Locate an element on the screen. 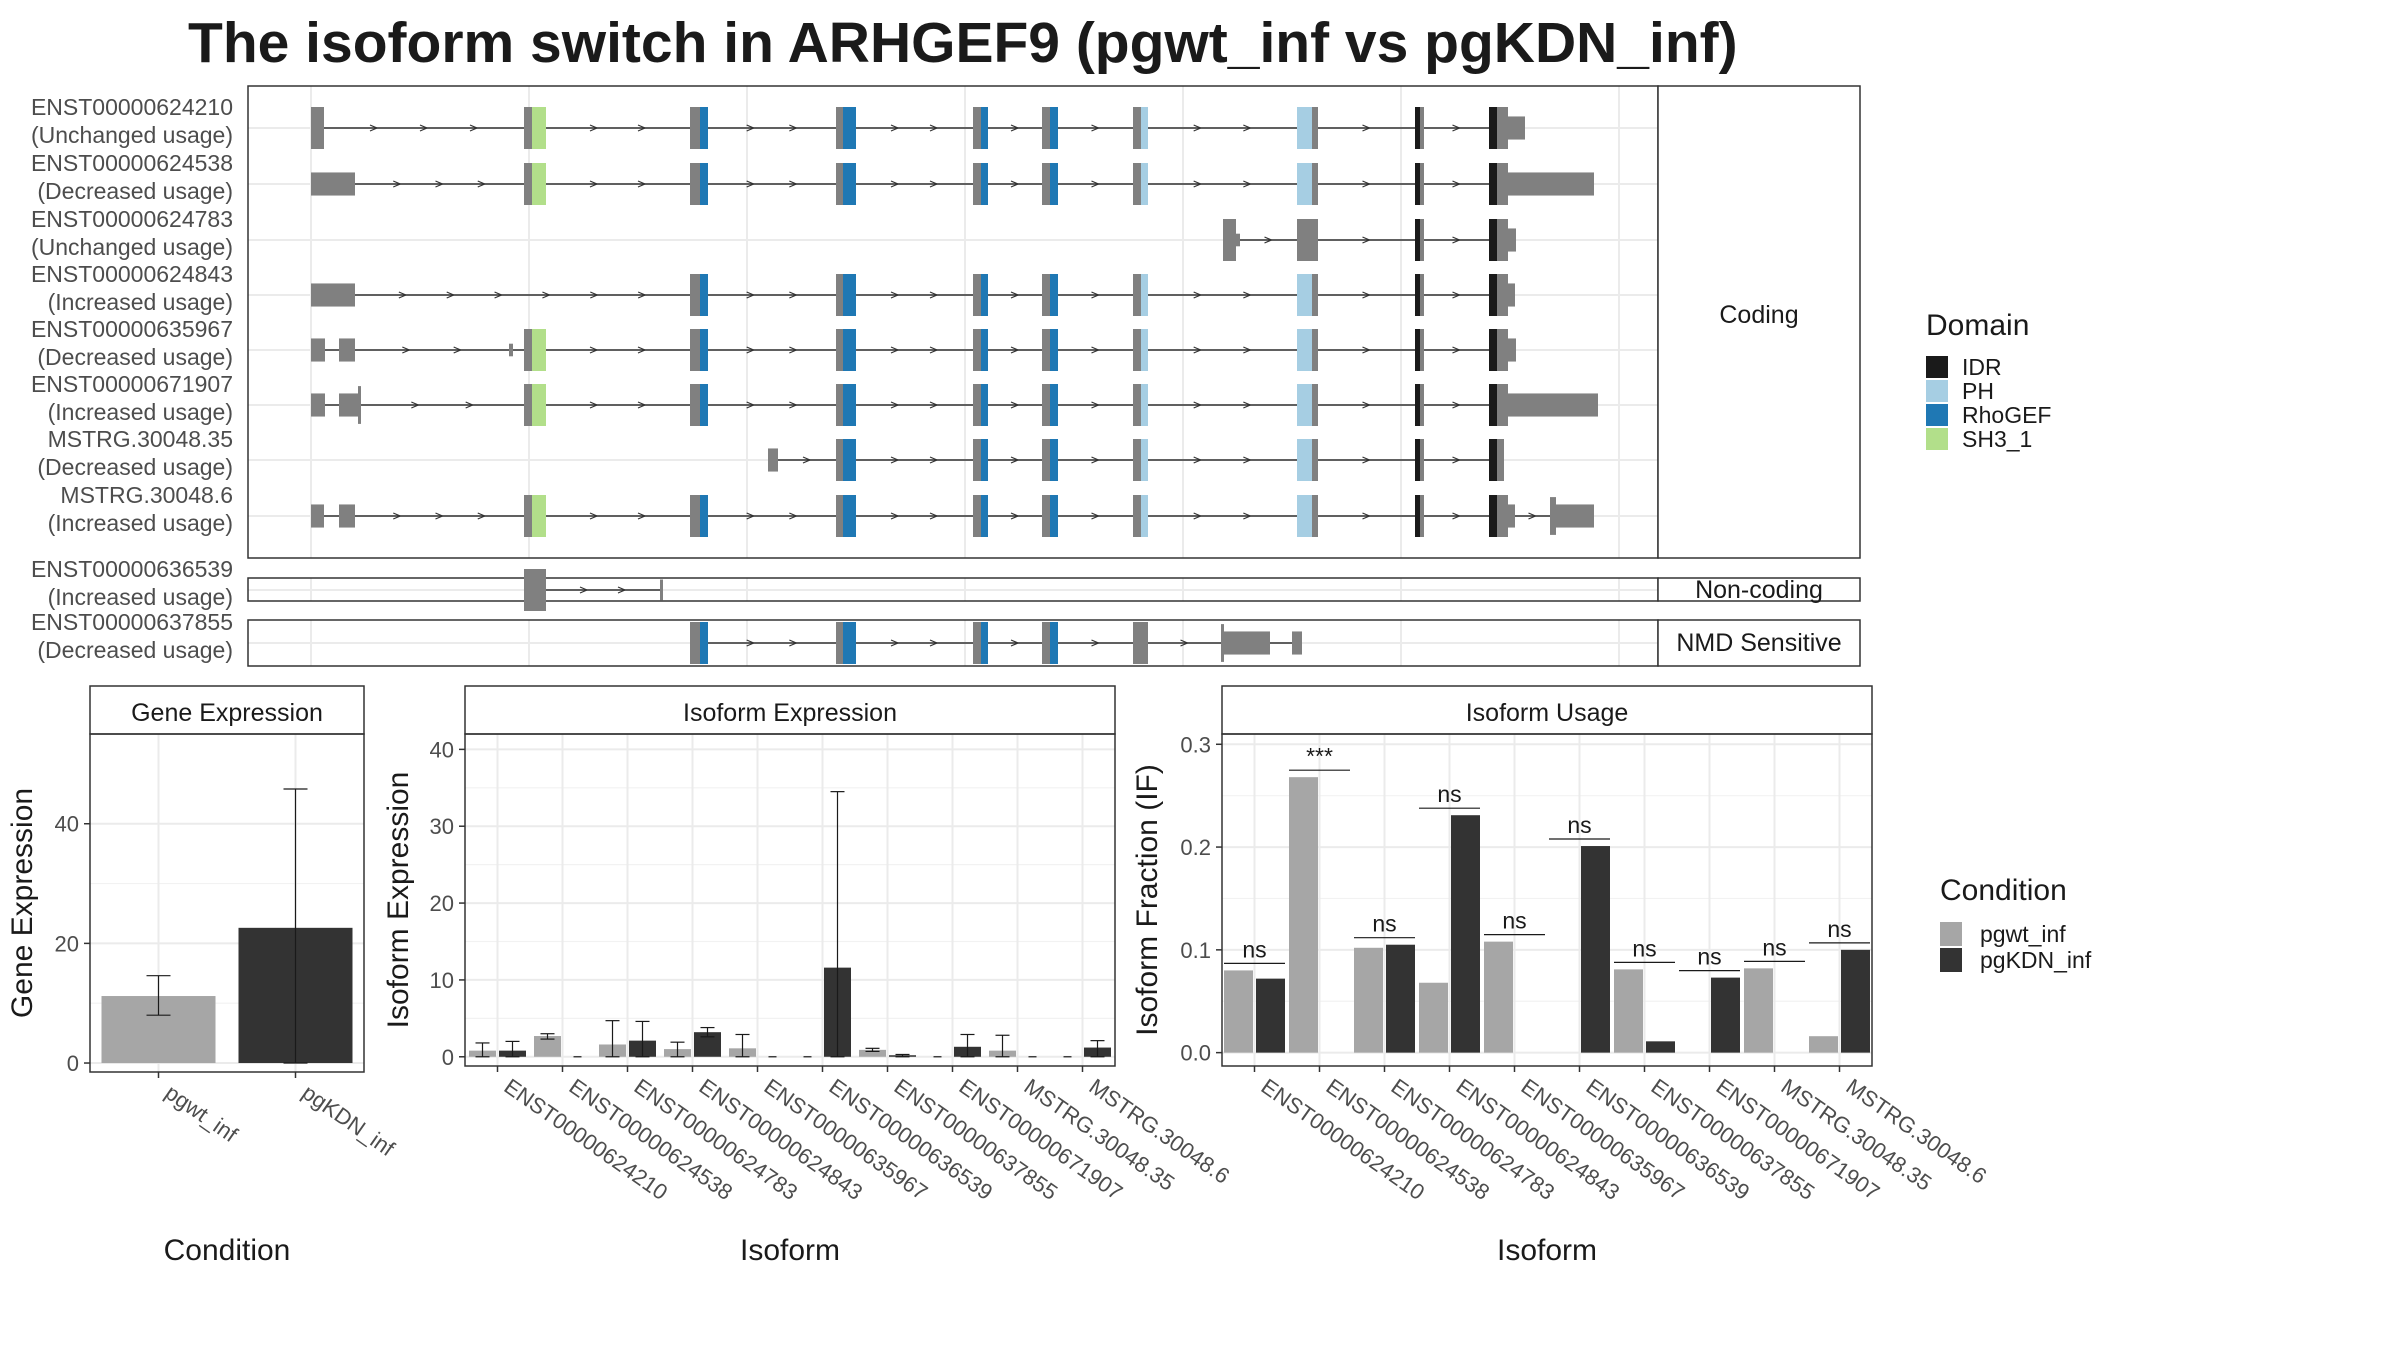 This screenshot has width=2400, height=1350. domain-legend-label: IDR is located at coordinates (1982, 367).